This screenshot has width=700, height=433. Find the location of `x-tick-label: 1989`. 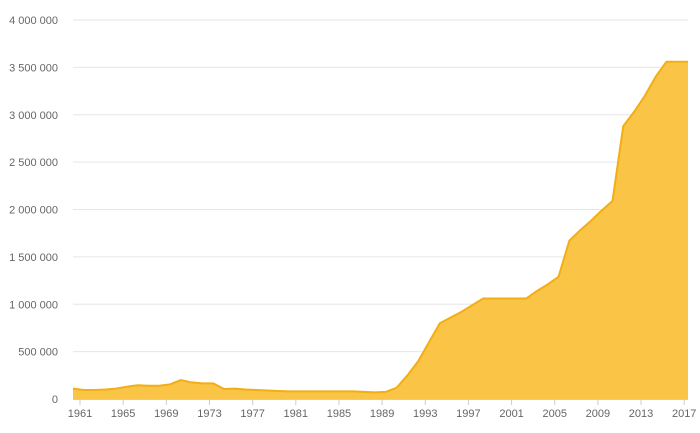

x-tick-label: 1989 is located at coordinates (382, 414).